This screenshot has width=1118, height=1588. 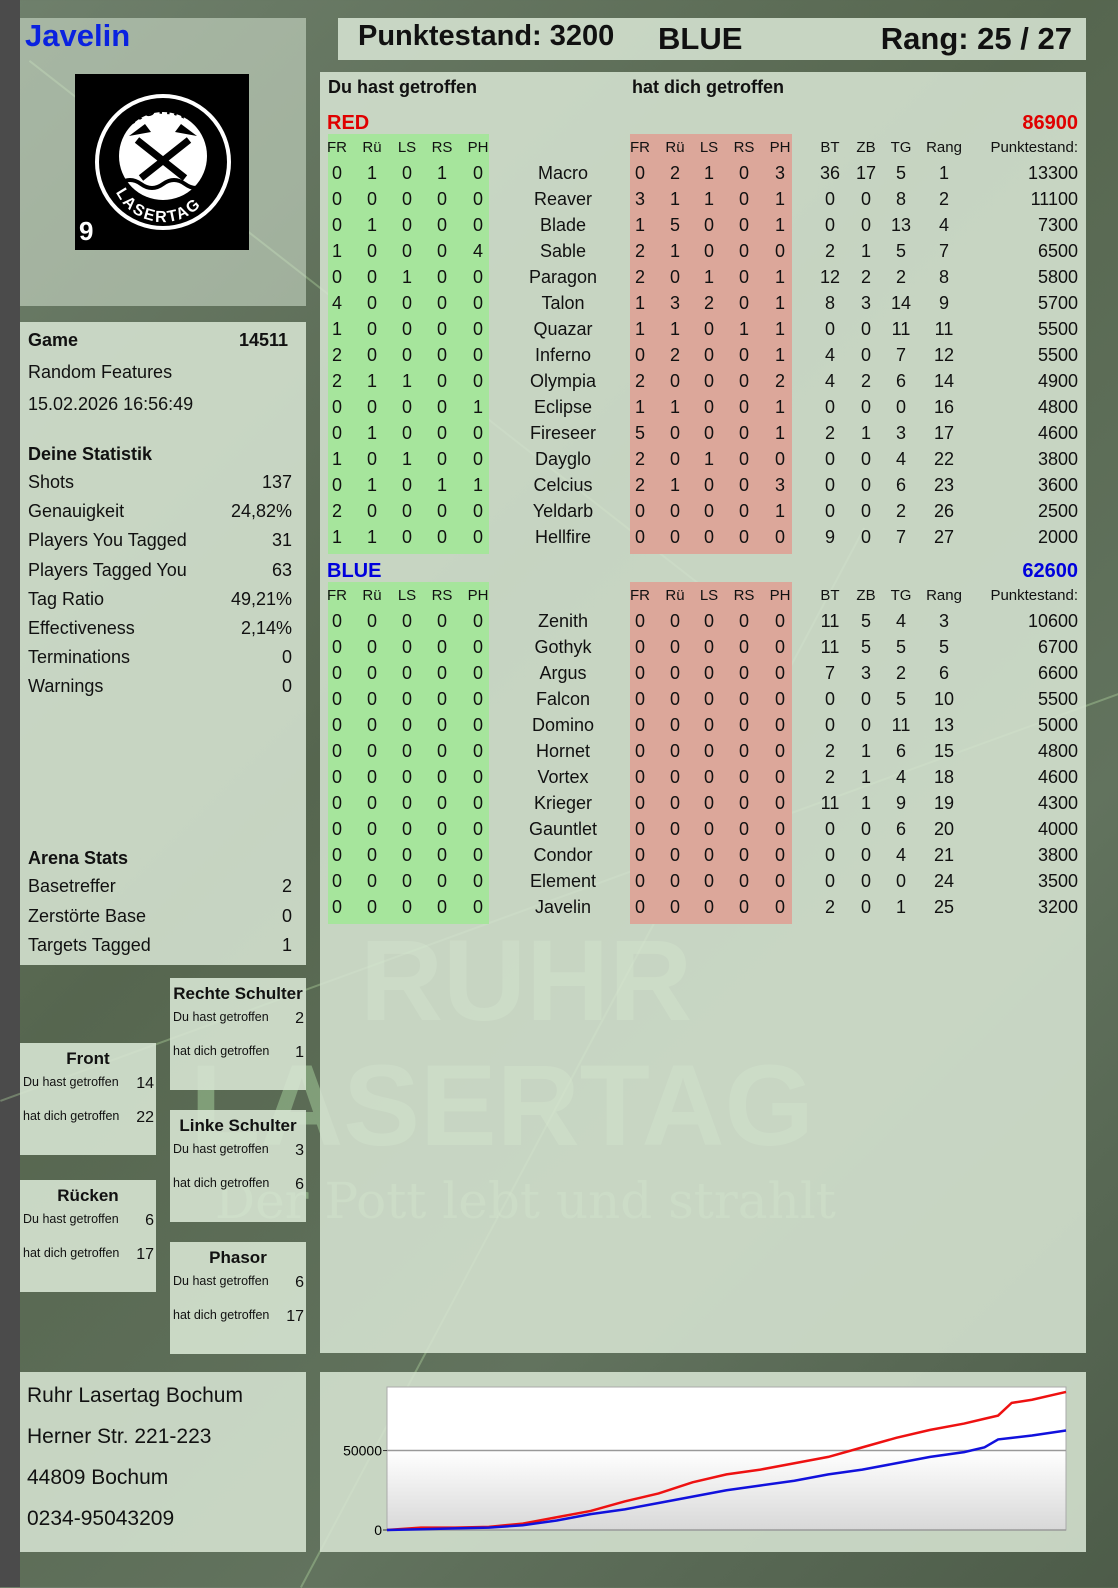 What do you see at coordinates (1058, 381) in the screenshot?
I see `player-score: 4900` at bounding box center [1058, 381].